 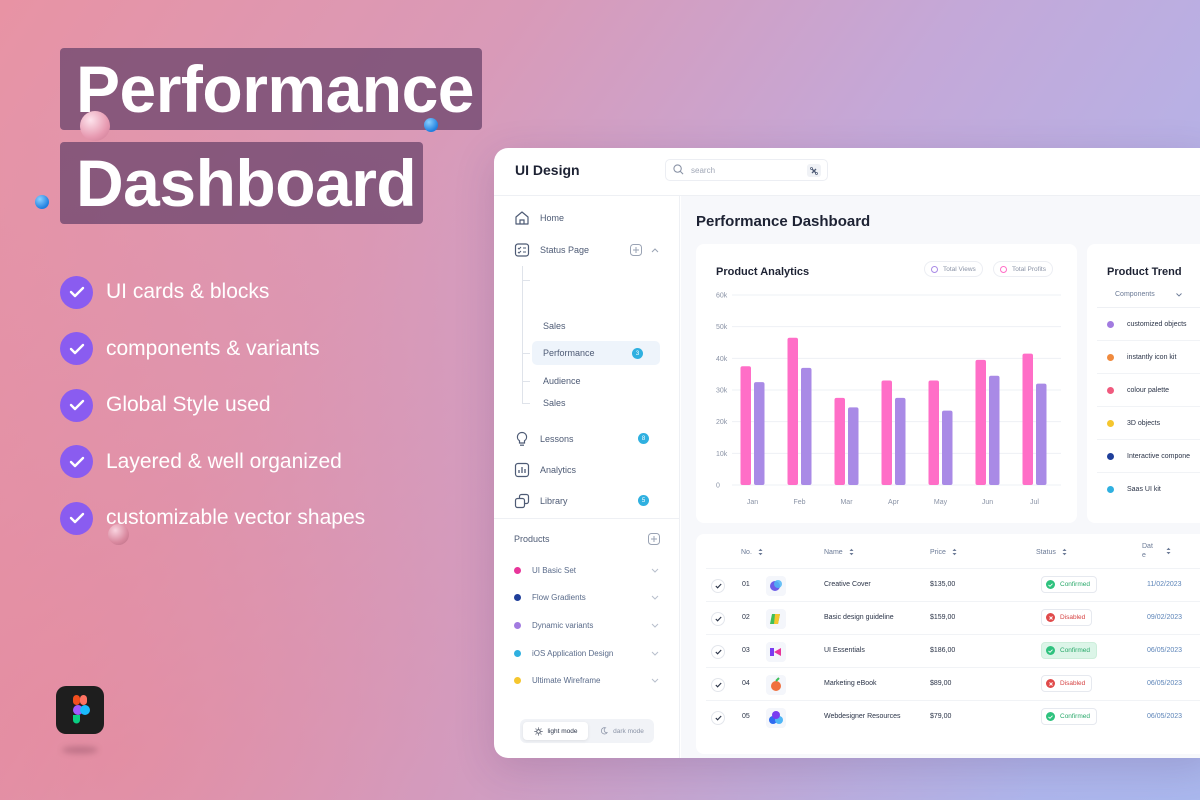 What do you see at coordinates (1156, 551) in the screenshot?
I see `column-header-date: Dat e` at bounding box center [1156, 551].